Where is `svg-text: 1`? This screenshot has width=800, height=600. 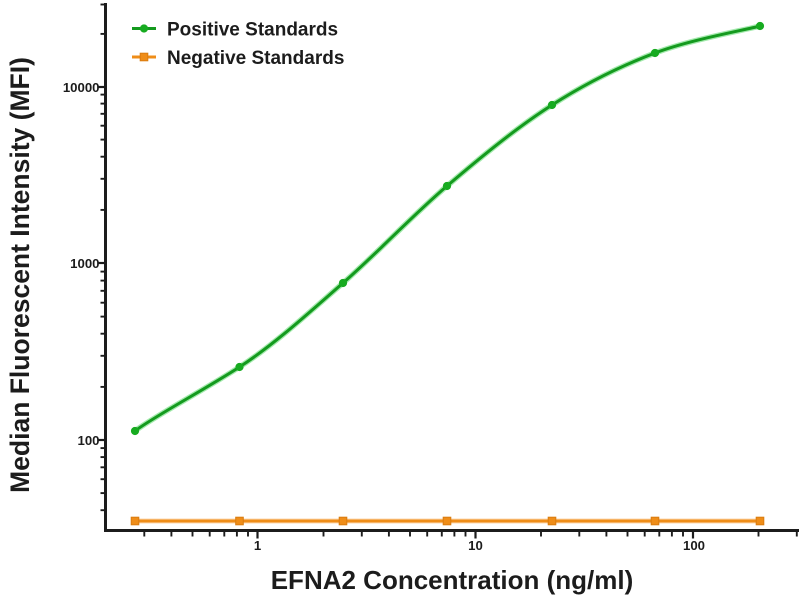
svg-text: 1 is located at coordinates (257, 545).